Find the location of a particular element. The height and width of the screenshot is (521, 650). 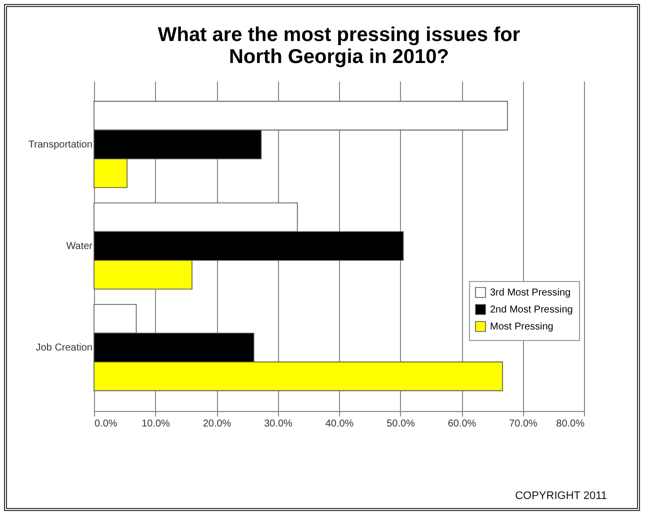

y-tick-label: Job Creation is located at coordinates (64, 348).